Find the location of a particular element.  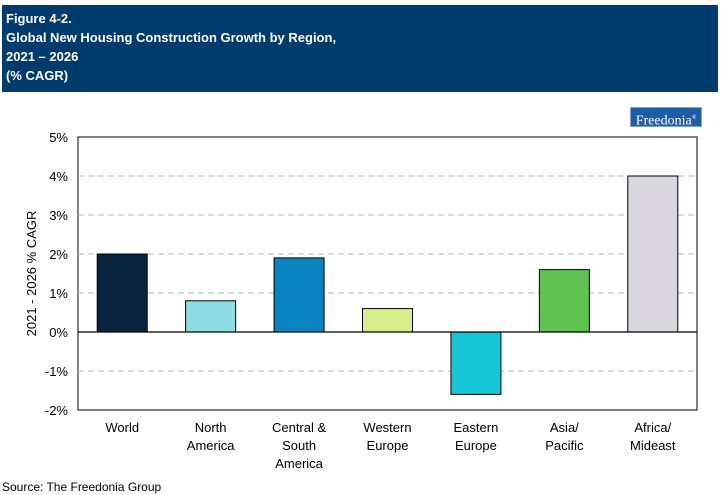

x-tick-label: North America is located at coordinates (211, 436).